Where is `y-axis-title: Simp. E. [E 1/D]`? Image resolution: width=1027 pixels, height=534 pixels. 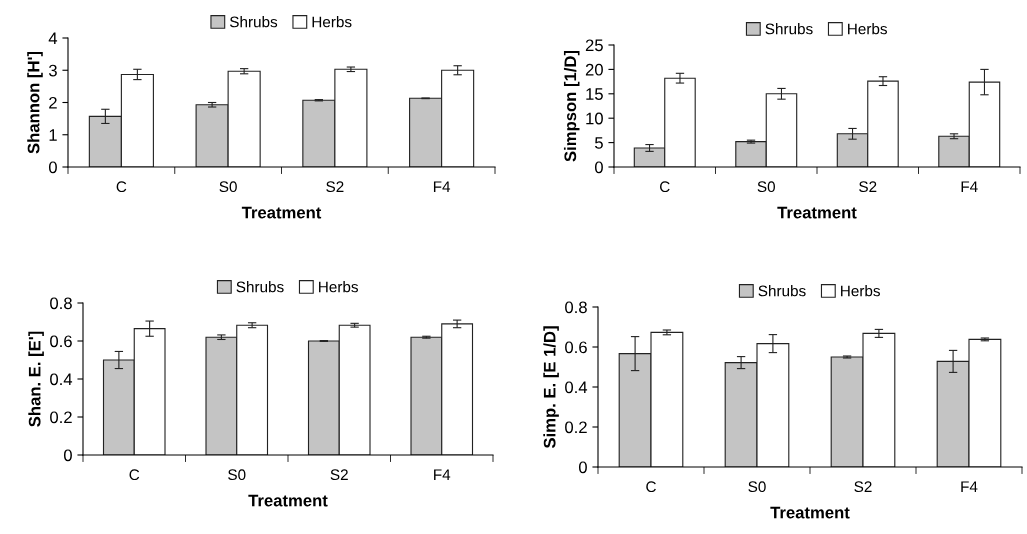
y-axis-title: Simp. E. [E 1/D] is located at coordinates (551, 387).